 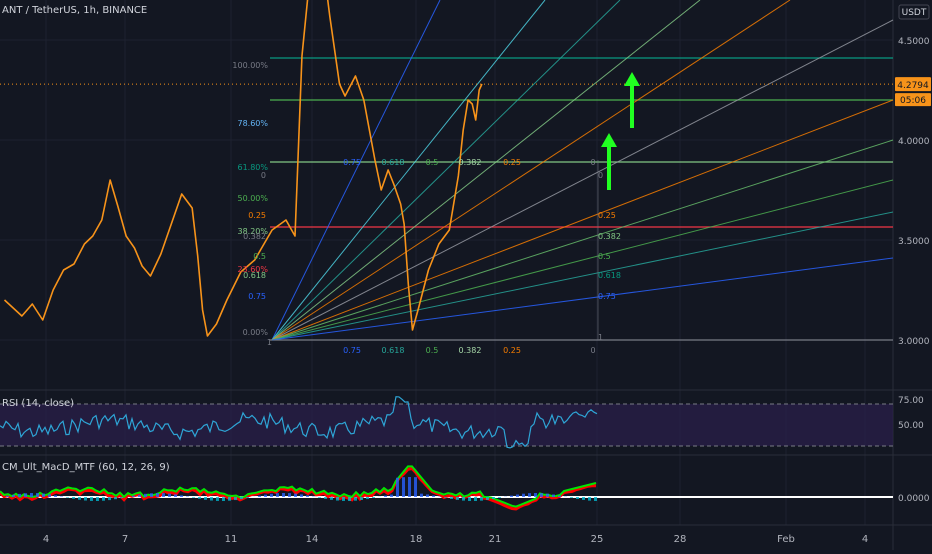 I want to click on x-tick-label: 21, so click(x=495, y=539).